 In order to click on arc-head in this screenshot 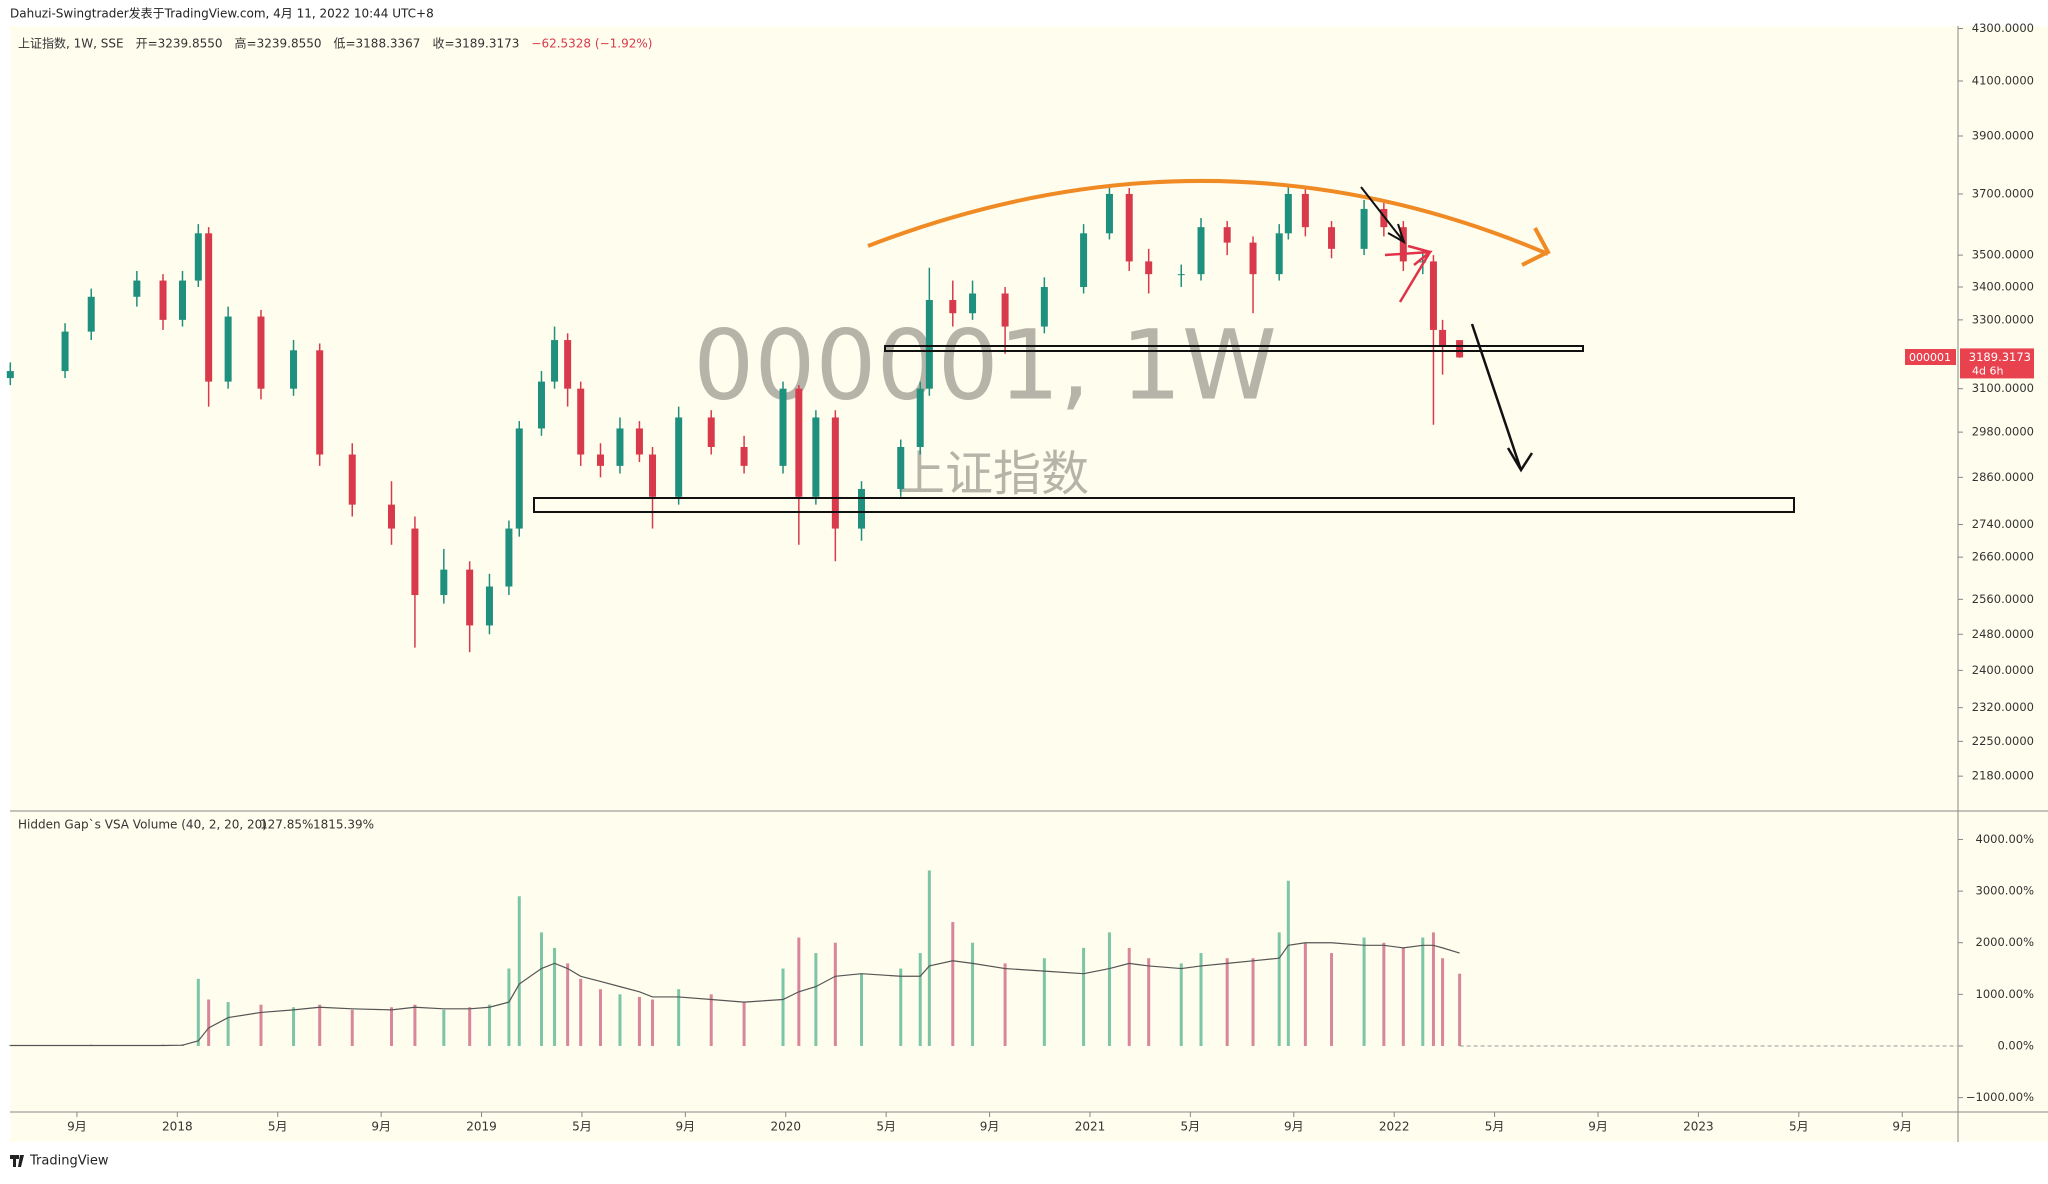, I will do `click(1536, 247)`.